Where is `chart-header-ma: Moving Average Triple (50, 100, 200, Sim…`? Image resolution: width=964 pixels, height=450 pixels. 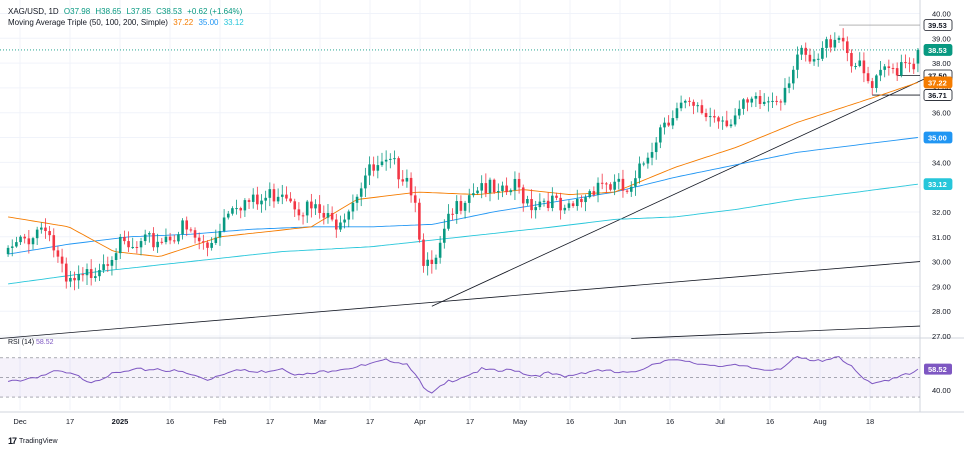
chart-header-ma: Moving Average Triple (50, 100, 200, Sim… is located at coordinates (127, 22).